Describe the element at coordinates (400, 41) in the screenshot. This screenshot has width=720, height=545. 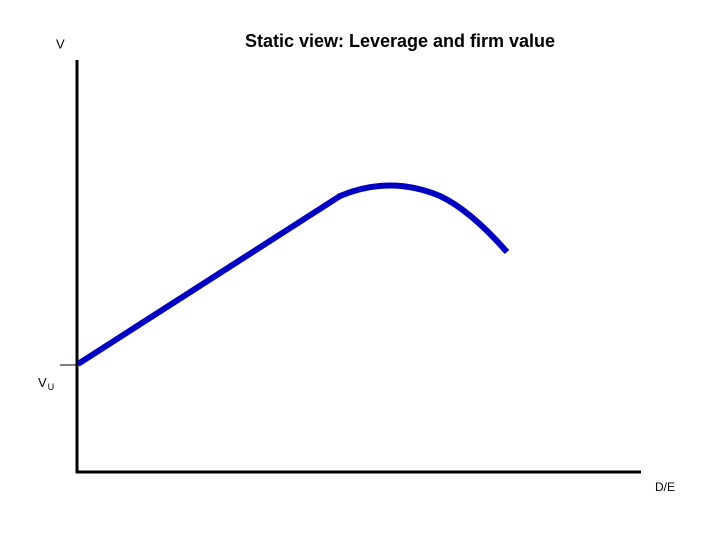
I see `title: Static view: Leverage and firm value` at that location.